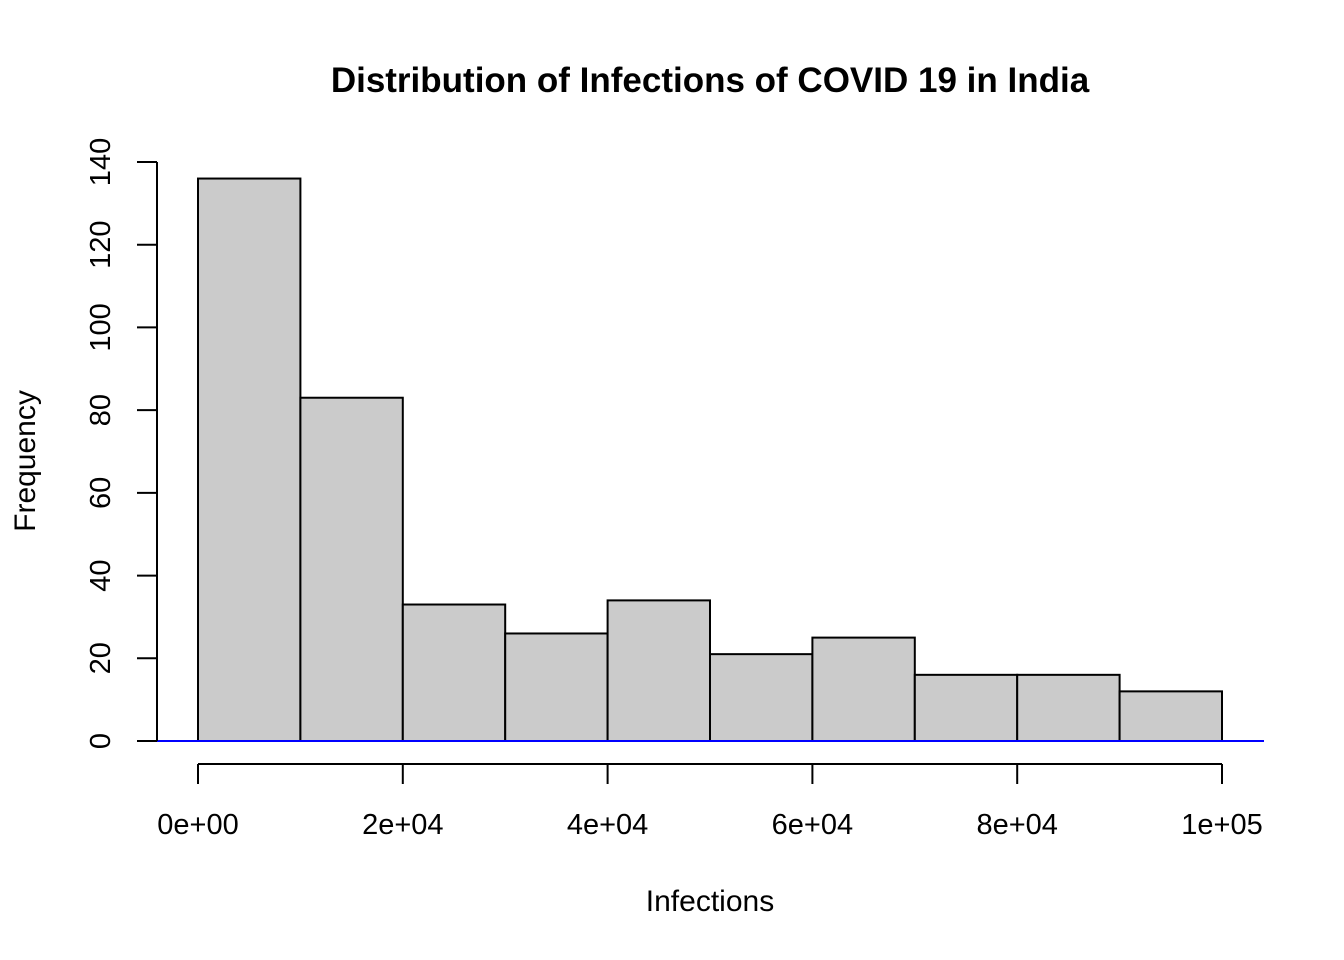 The width and height of the screenshot is (1344, 960). What do you see at coordinates (101, 658) in the screenshot?
I see `y-tick-label-20: 20` at bounding box center [101, 658].